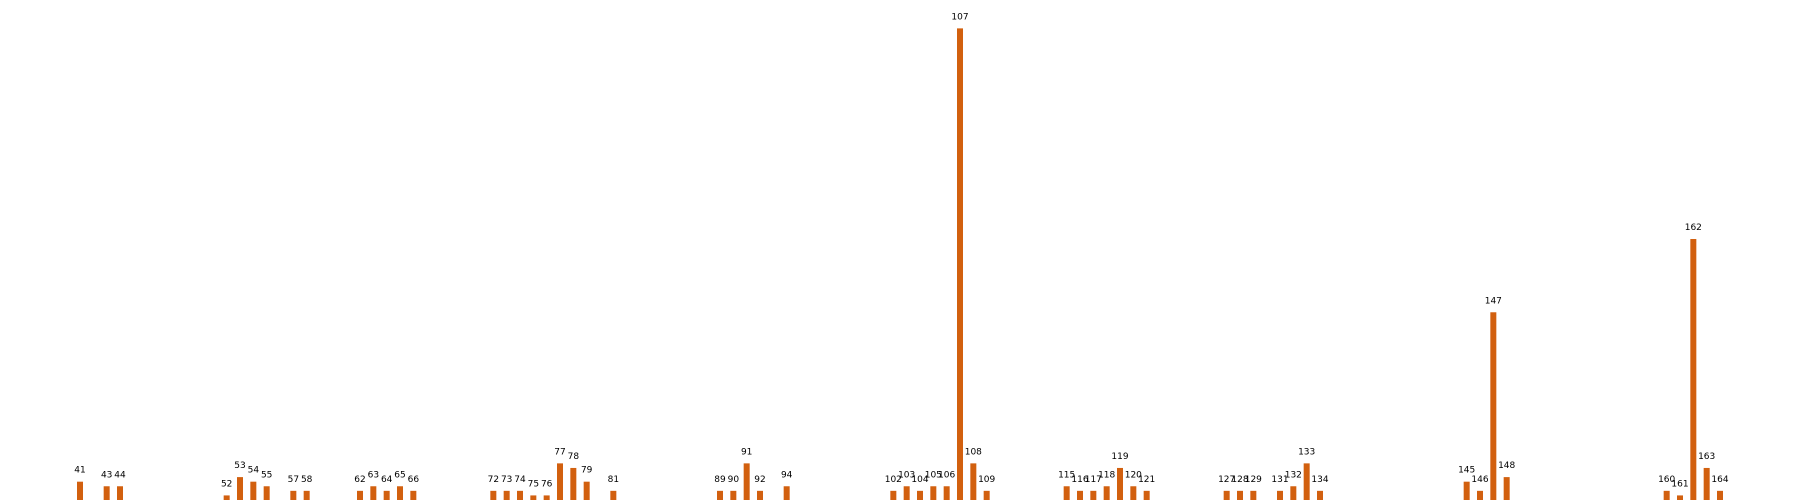 The width and height of the screenshot is (1800, 500). I want to click on bar-label-106: 106, so click(946, 475).